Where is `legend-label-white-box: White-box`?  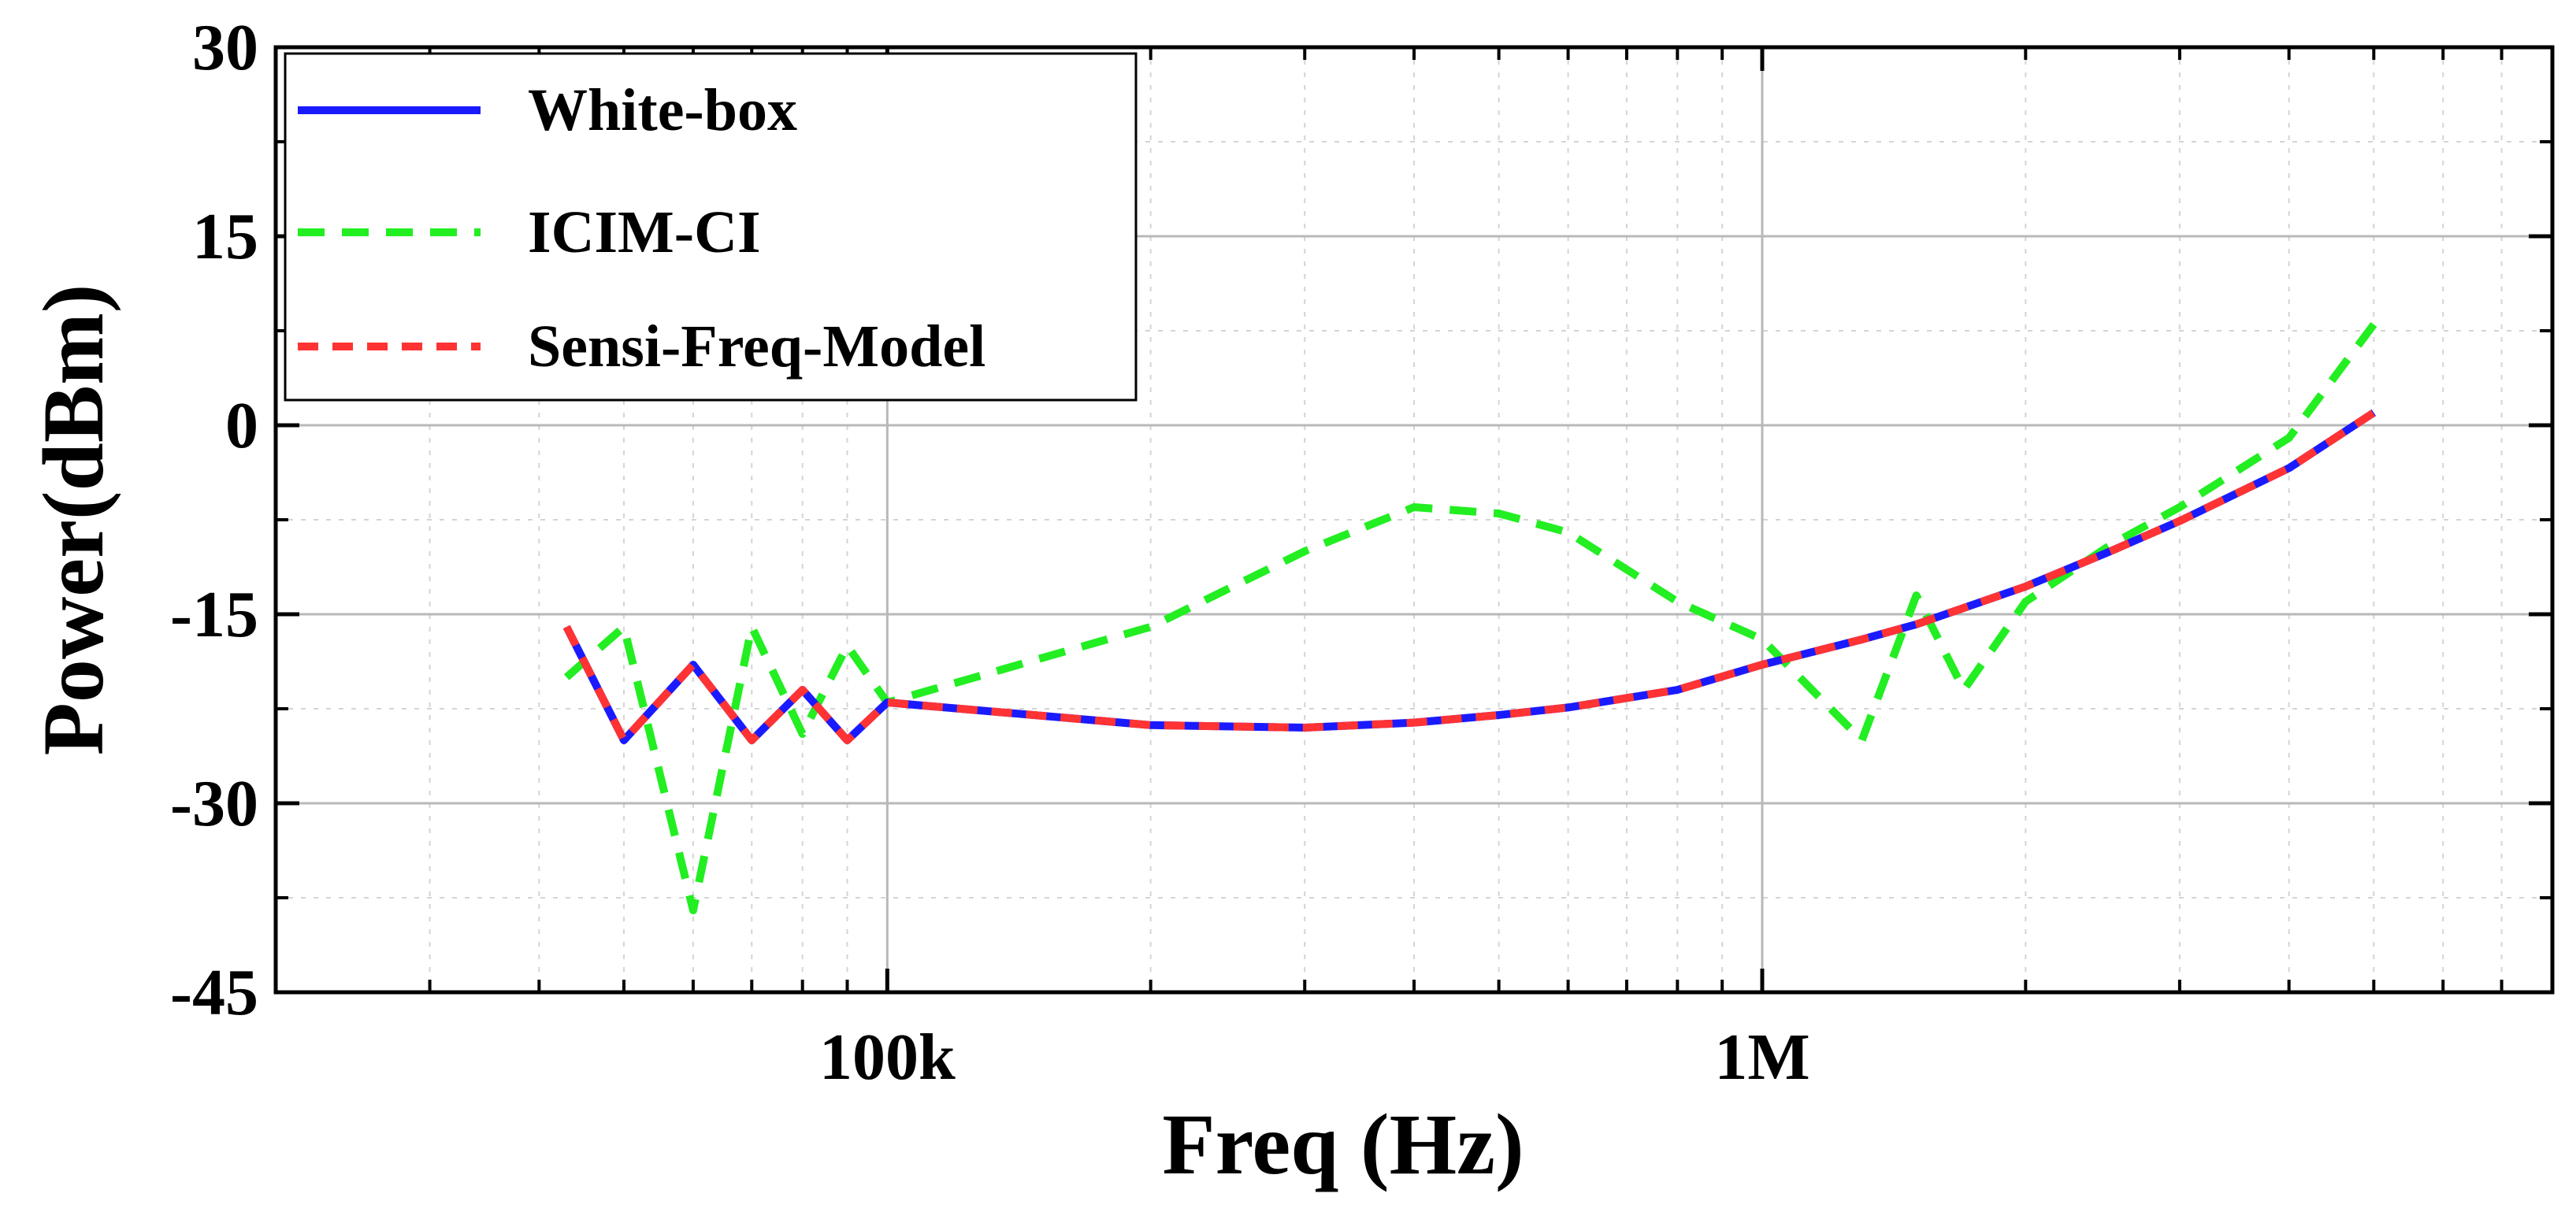
legend-label-white-box: White-box is located at coordinates (662, 110).